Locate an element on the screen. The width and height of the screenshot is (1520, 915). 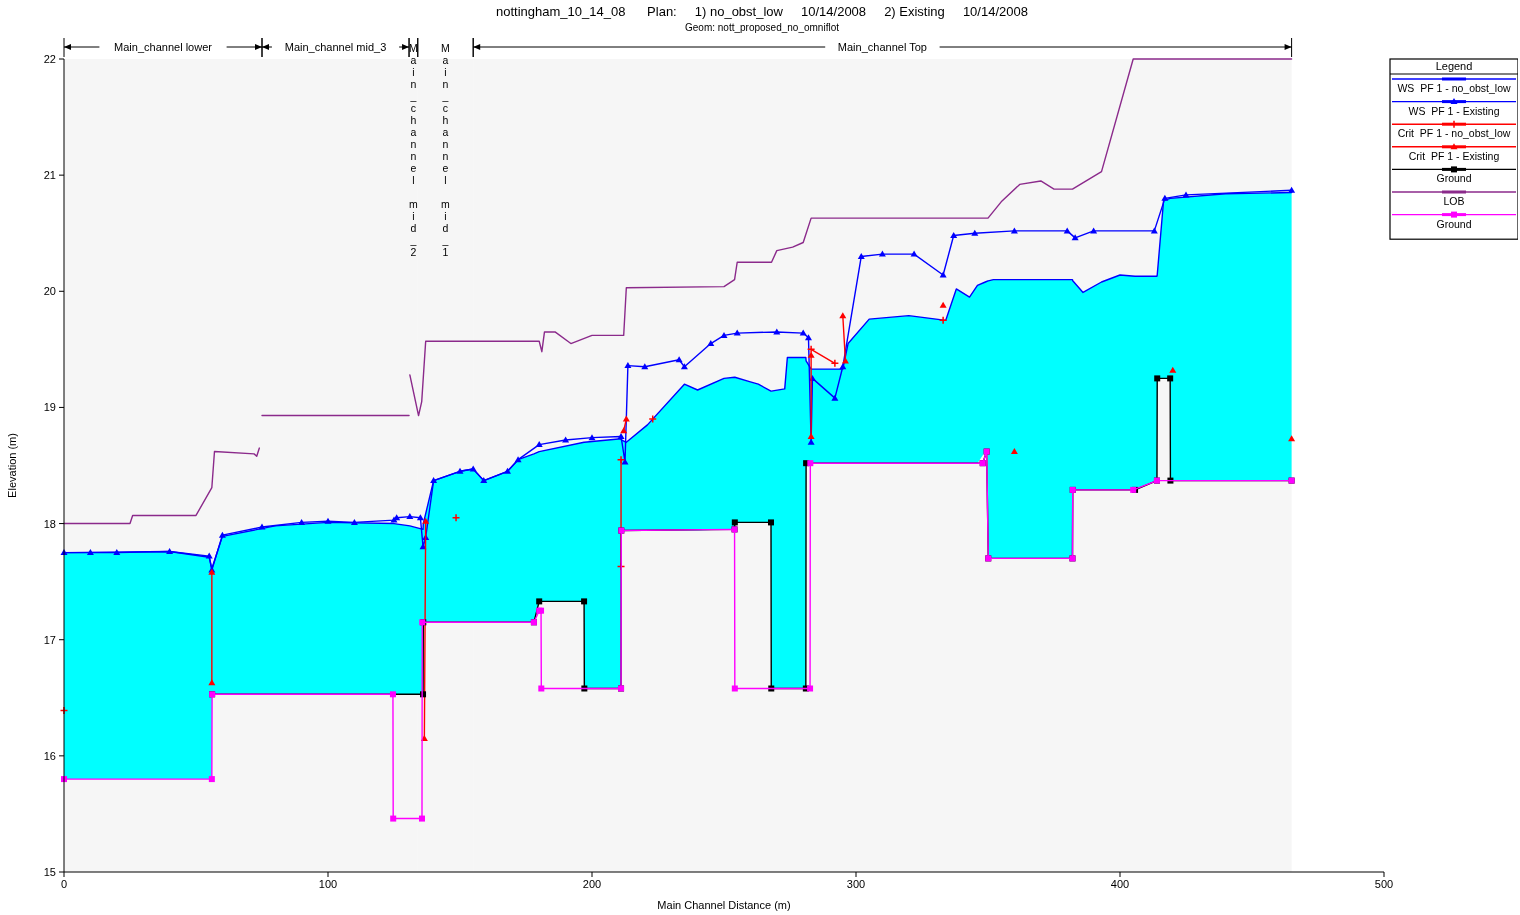
band-label: Main_channel lower is located at coordinates (163, 47).